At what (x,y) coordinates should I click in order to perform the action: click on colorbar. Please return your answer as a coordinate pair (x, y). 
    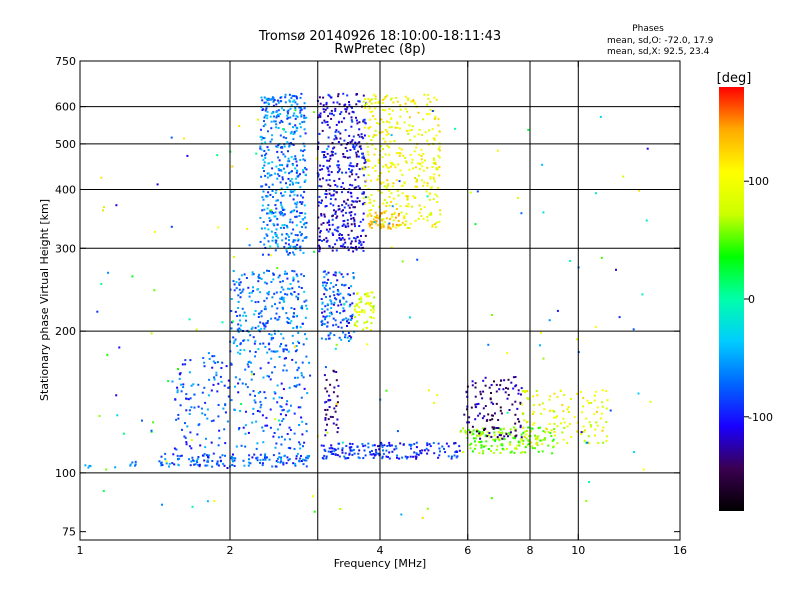
    Looking at the image, I should click on (731, 299).